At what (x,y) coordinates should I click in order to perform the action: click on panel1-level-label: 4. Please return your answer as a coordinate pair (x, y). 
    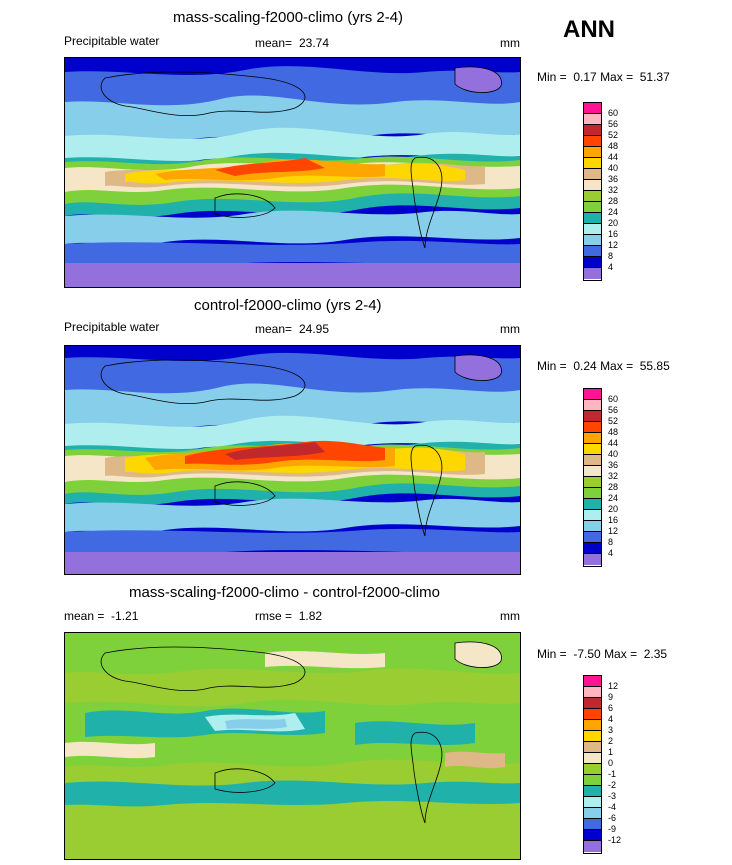
    Looking at the image, I should click on (611, 267).